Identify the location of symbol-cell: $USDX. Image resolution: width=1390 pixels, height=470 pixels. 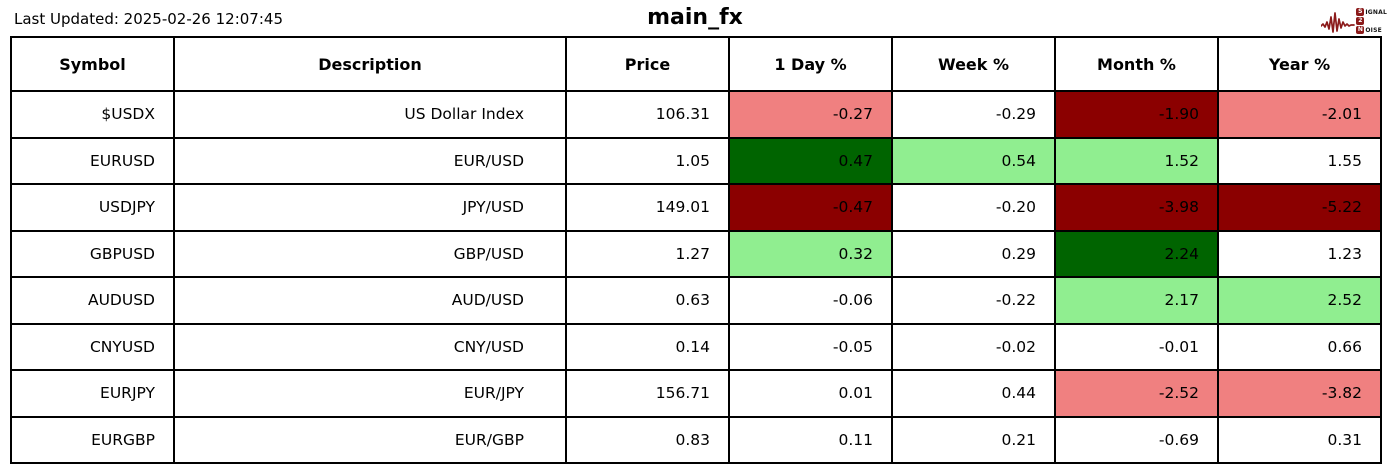
(92, 114).